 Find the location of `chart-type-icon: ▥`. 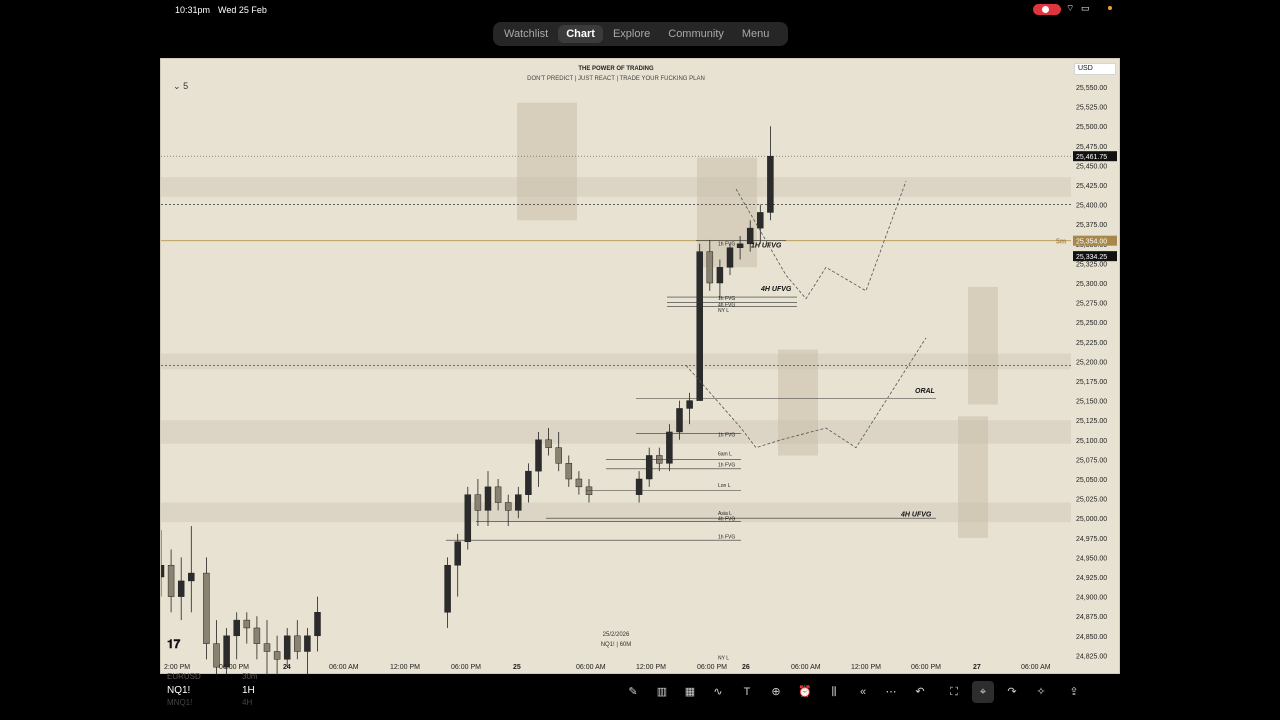

chart-type-icon: ▥ is located at coordinates (662, 692).